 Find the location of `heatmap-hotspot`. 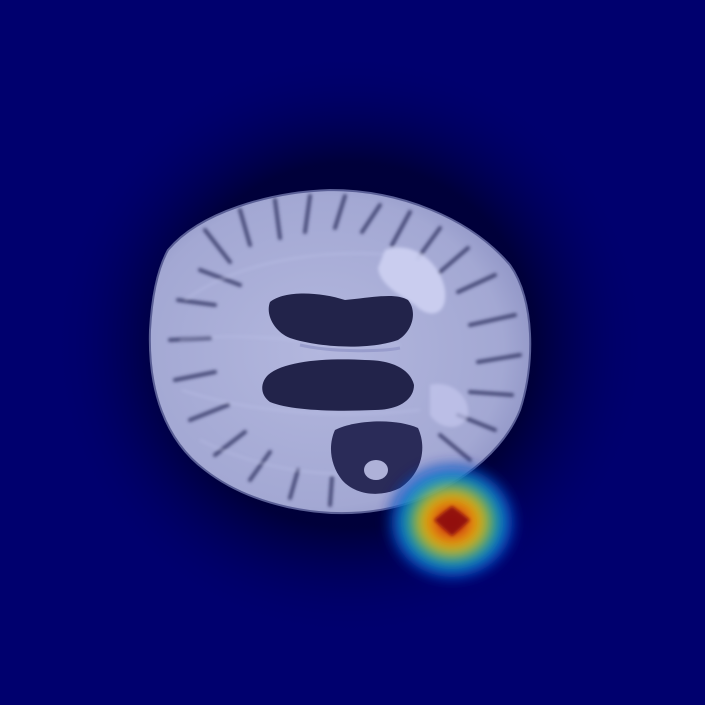

heatmap-hotspot is located at coordinates (452, 522).